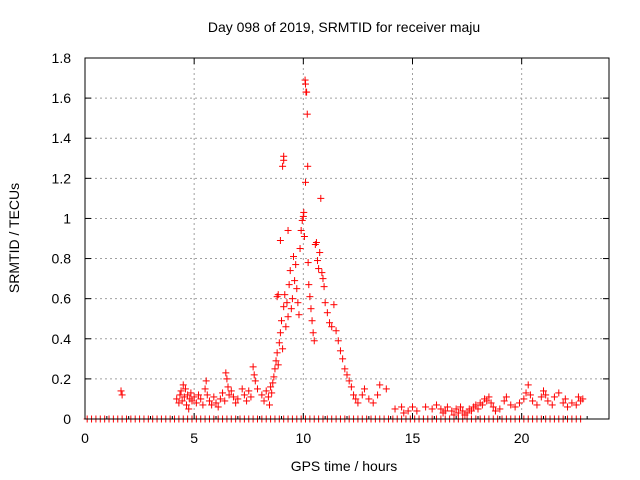 The image size is (640, 480). What do you see at coordinates (62, 238) in the screenshot?
I see `y-tick-labels: 0 0.2 0.4 0.6 0.8 1 1.2 1.4 1.6 1.8` at bounding box center [62, 238].